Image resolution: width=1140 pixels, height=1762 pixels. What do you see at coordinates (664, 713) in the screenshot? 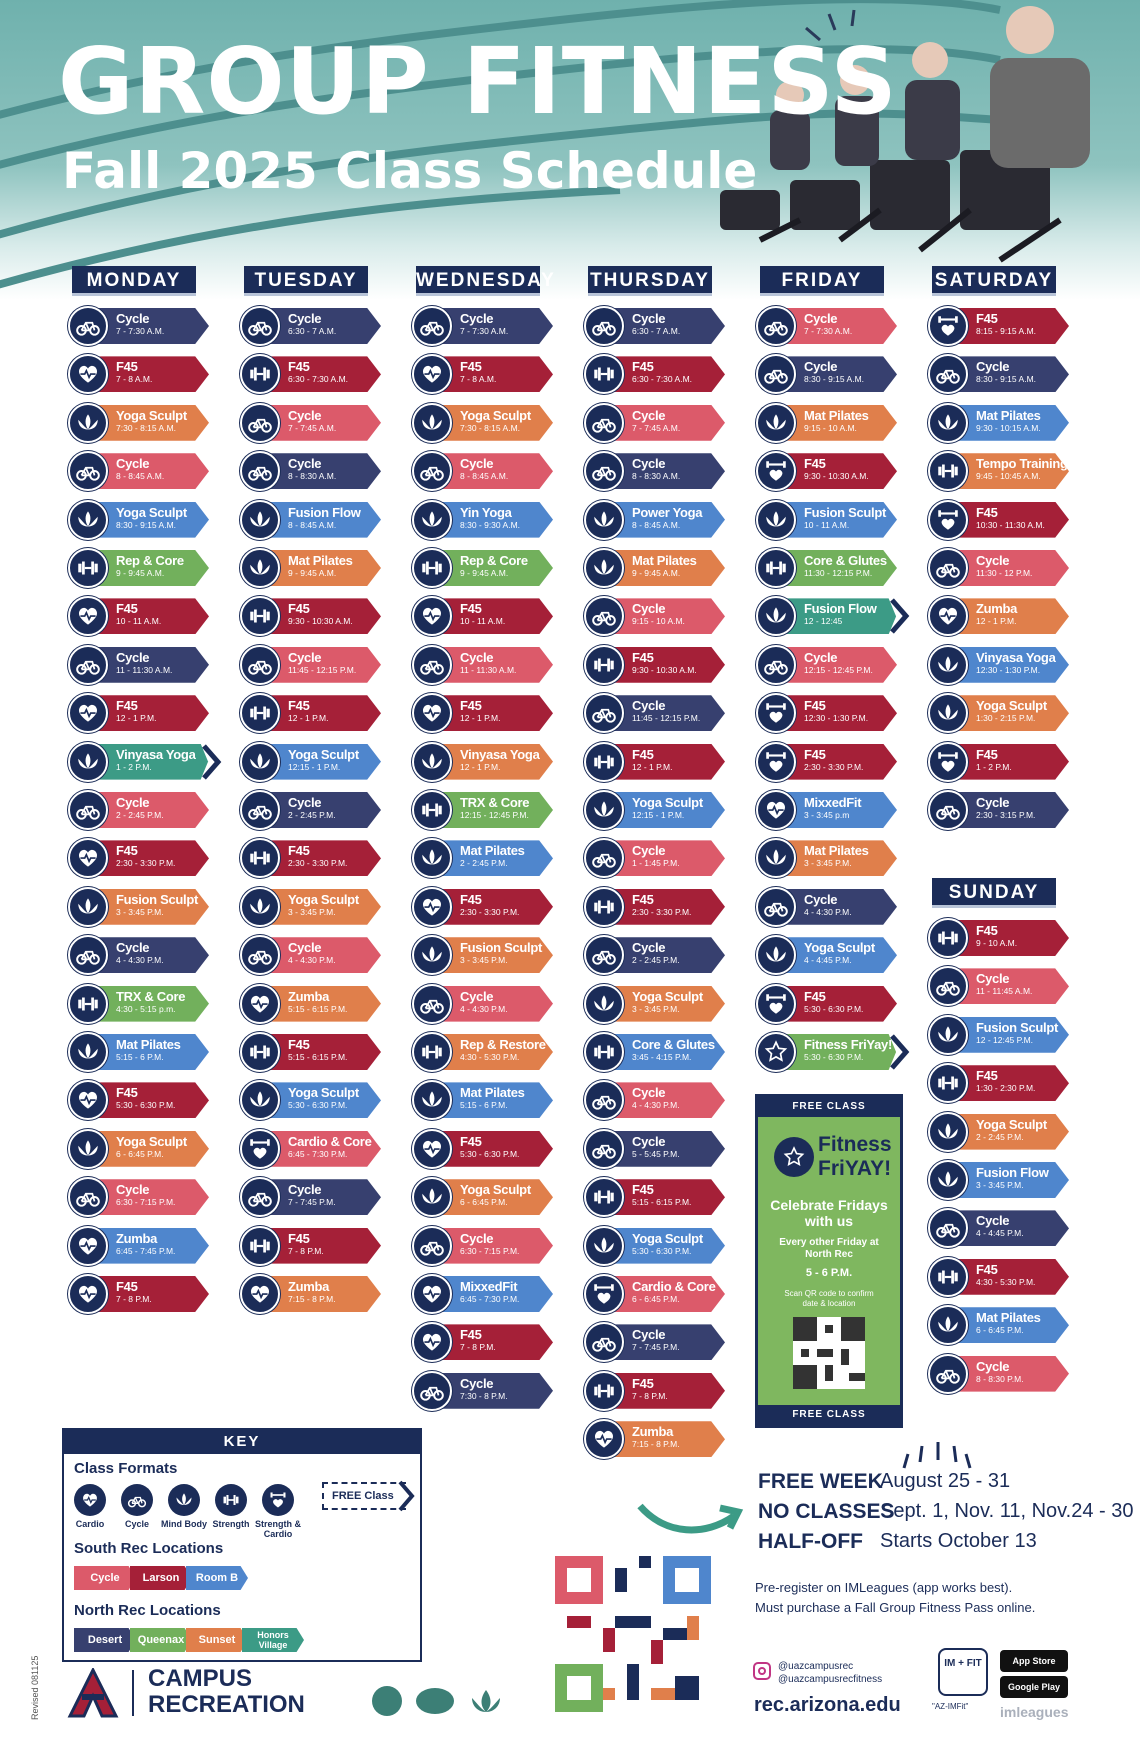
I see `class-item: Cycle 11:45 - 12:15 P.M.` at bounding box center [664, 713].